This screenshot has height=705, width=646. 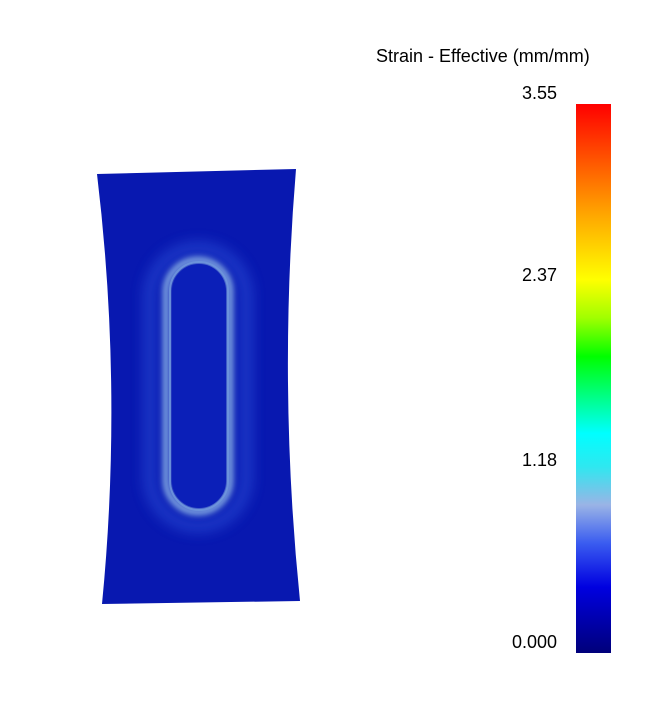 I want to click on color-scale-bar, so click(x=593, y=378).